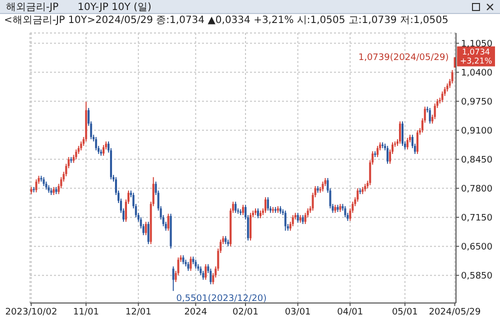 Image resolution: width=500 pixels, height=325 pixels. I want to click on x-tick-label: 12/01, so click(138, 312).